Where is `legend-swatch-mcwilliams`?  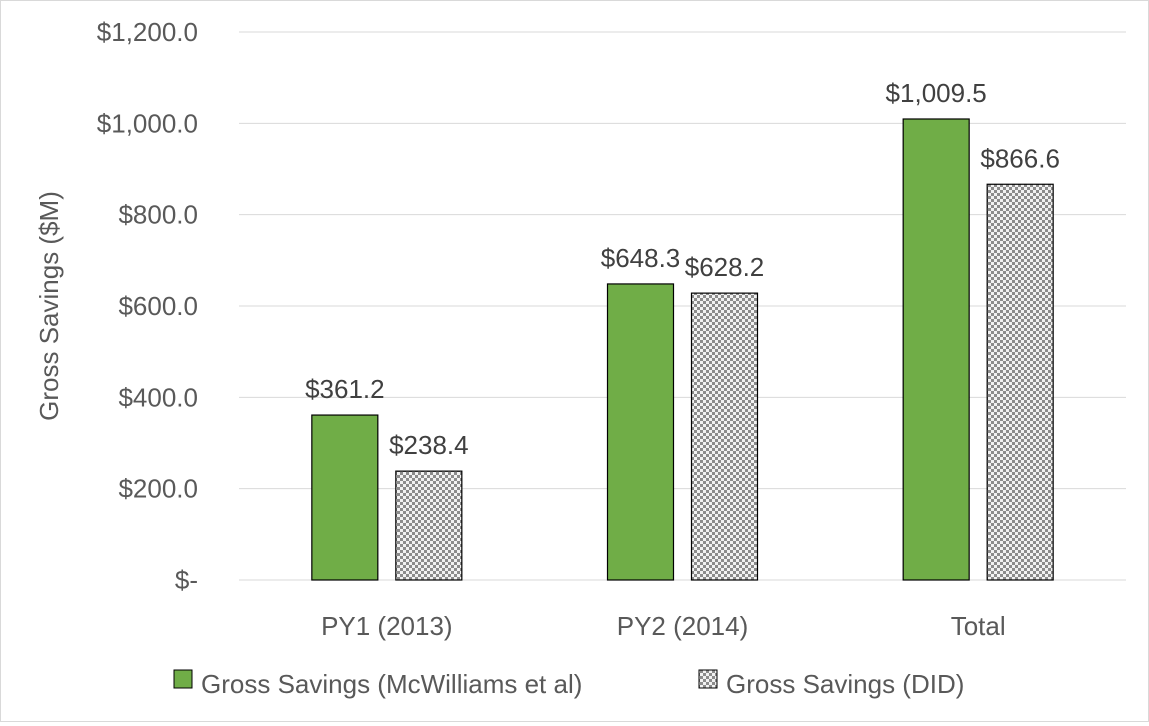
legend-swatch-mcwilliams is located at coordinates (183, 679).